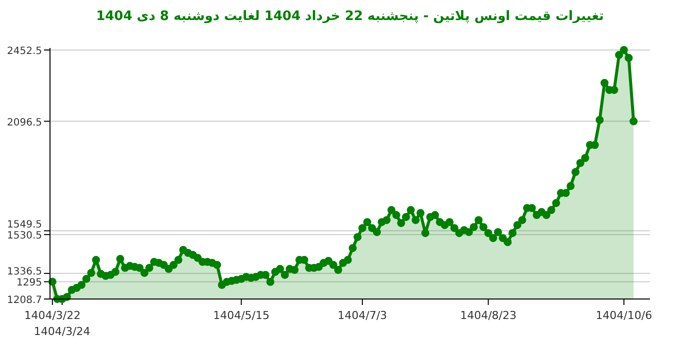  Describe the element at coordinates (24, 272) in the screenshot. I see `y-tick-label: 1336.5` at that location.